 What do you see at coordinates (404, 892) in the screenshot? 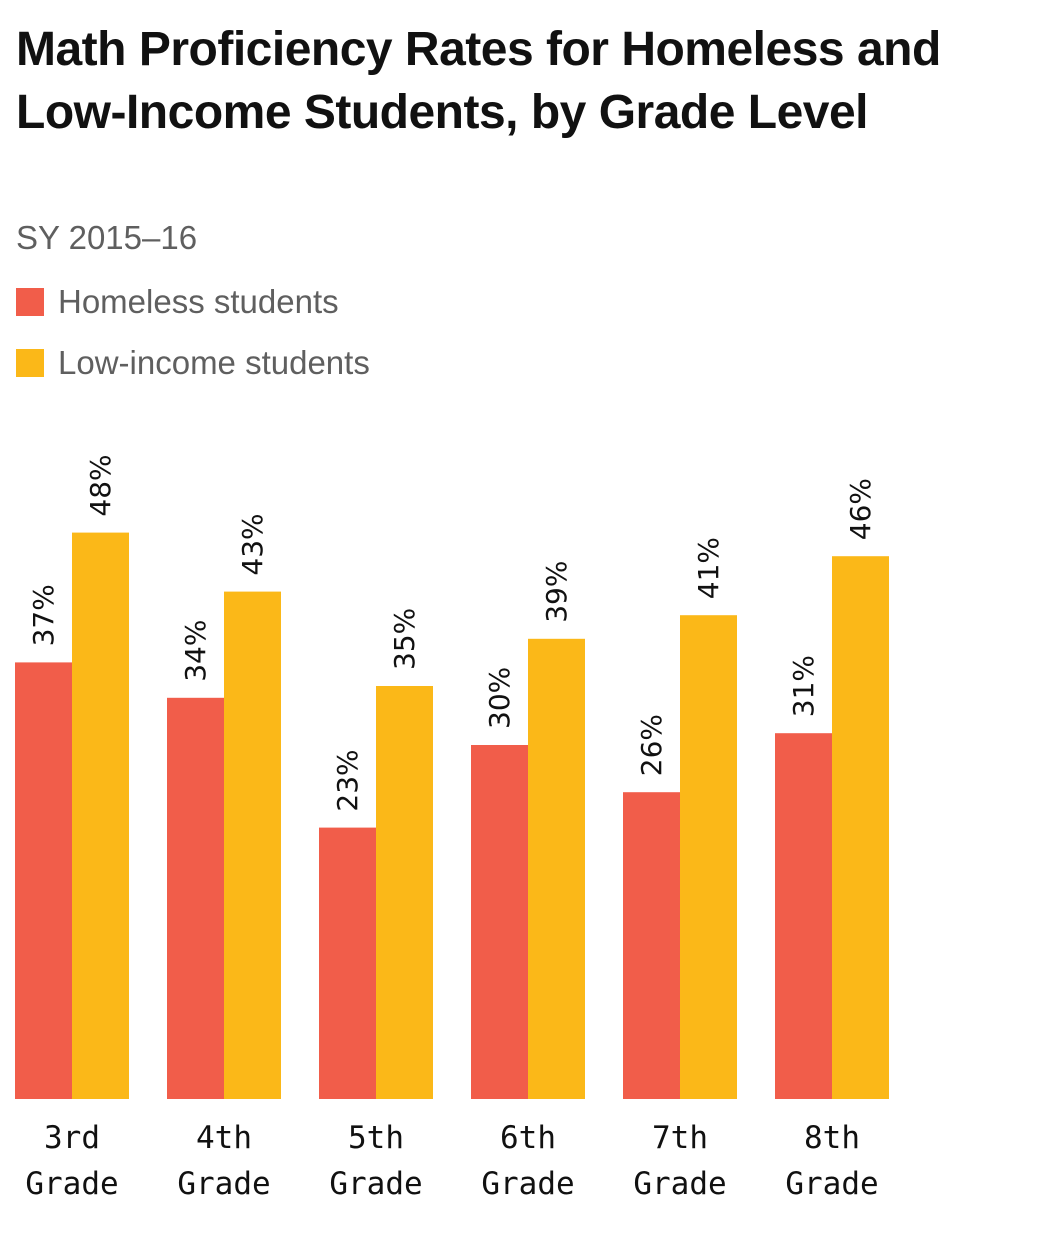
I see `bar-low-income-students-5th-grade` at bounding box center [404, 892].